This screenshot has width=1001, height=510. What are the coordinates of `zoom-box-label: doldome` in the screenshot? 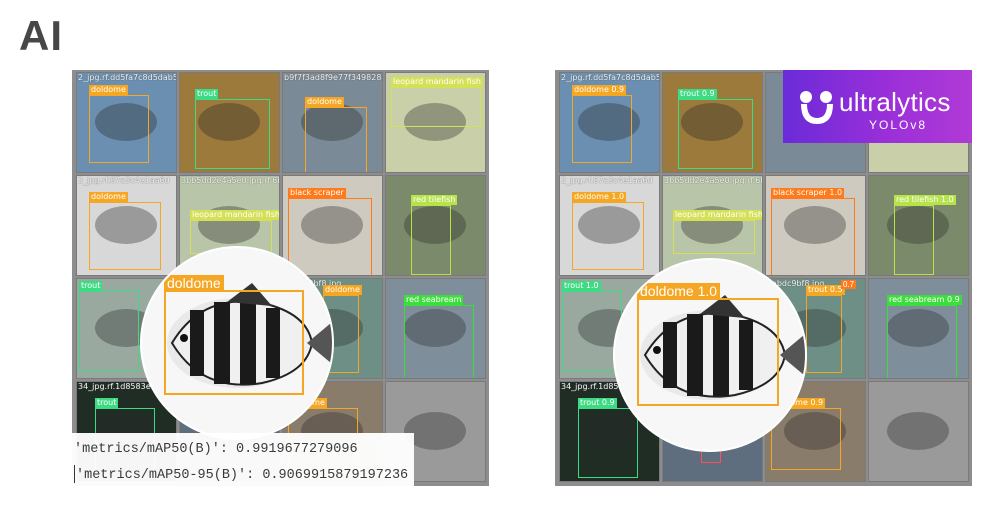 It's located at (194, 283).